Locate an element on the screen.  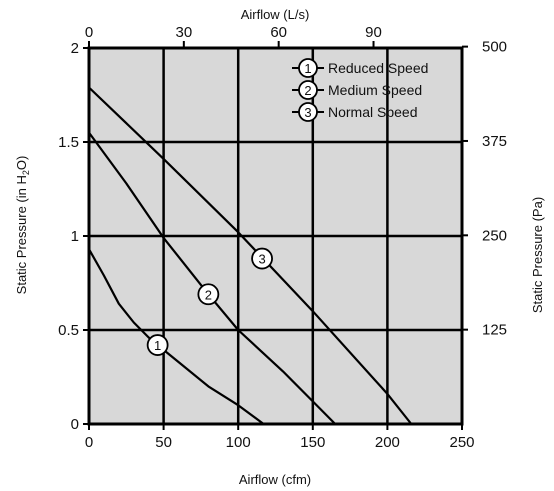
y-axis-label-pre: Static Pressure (in H is located at coordinates (21, 234).